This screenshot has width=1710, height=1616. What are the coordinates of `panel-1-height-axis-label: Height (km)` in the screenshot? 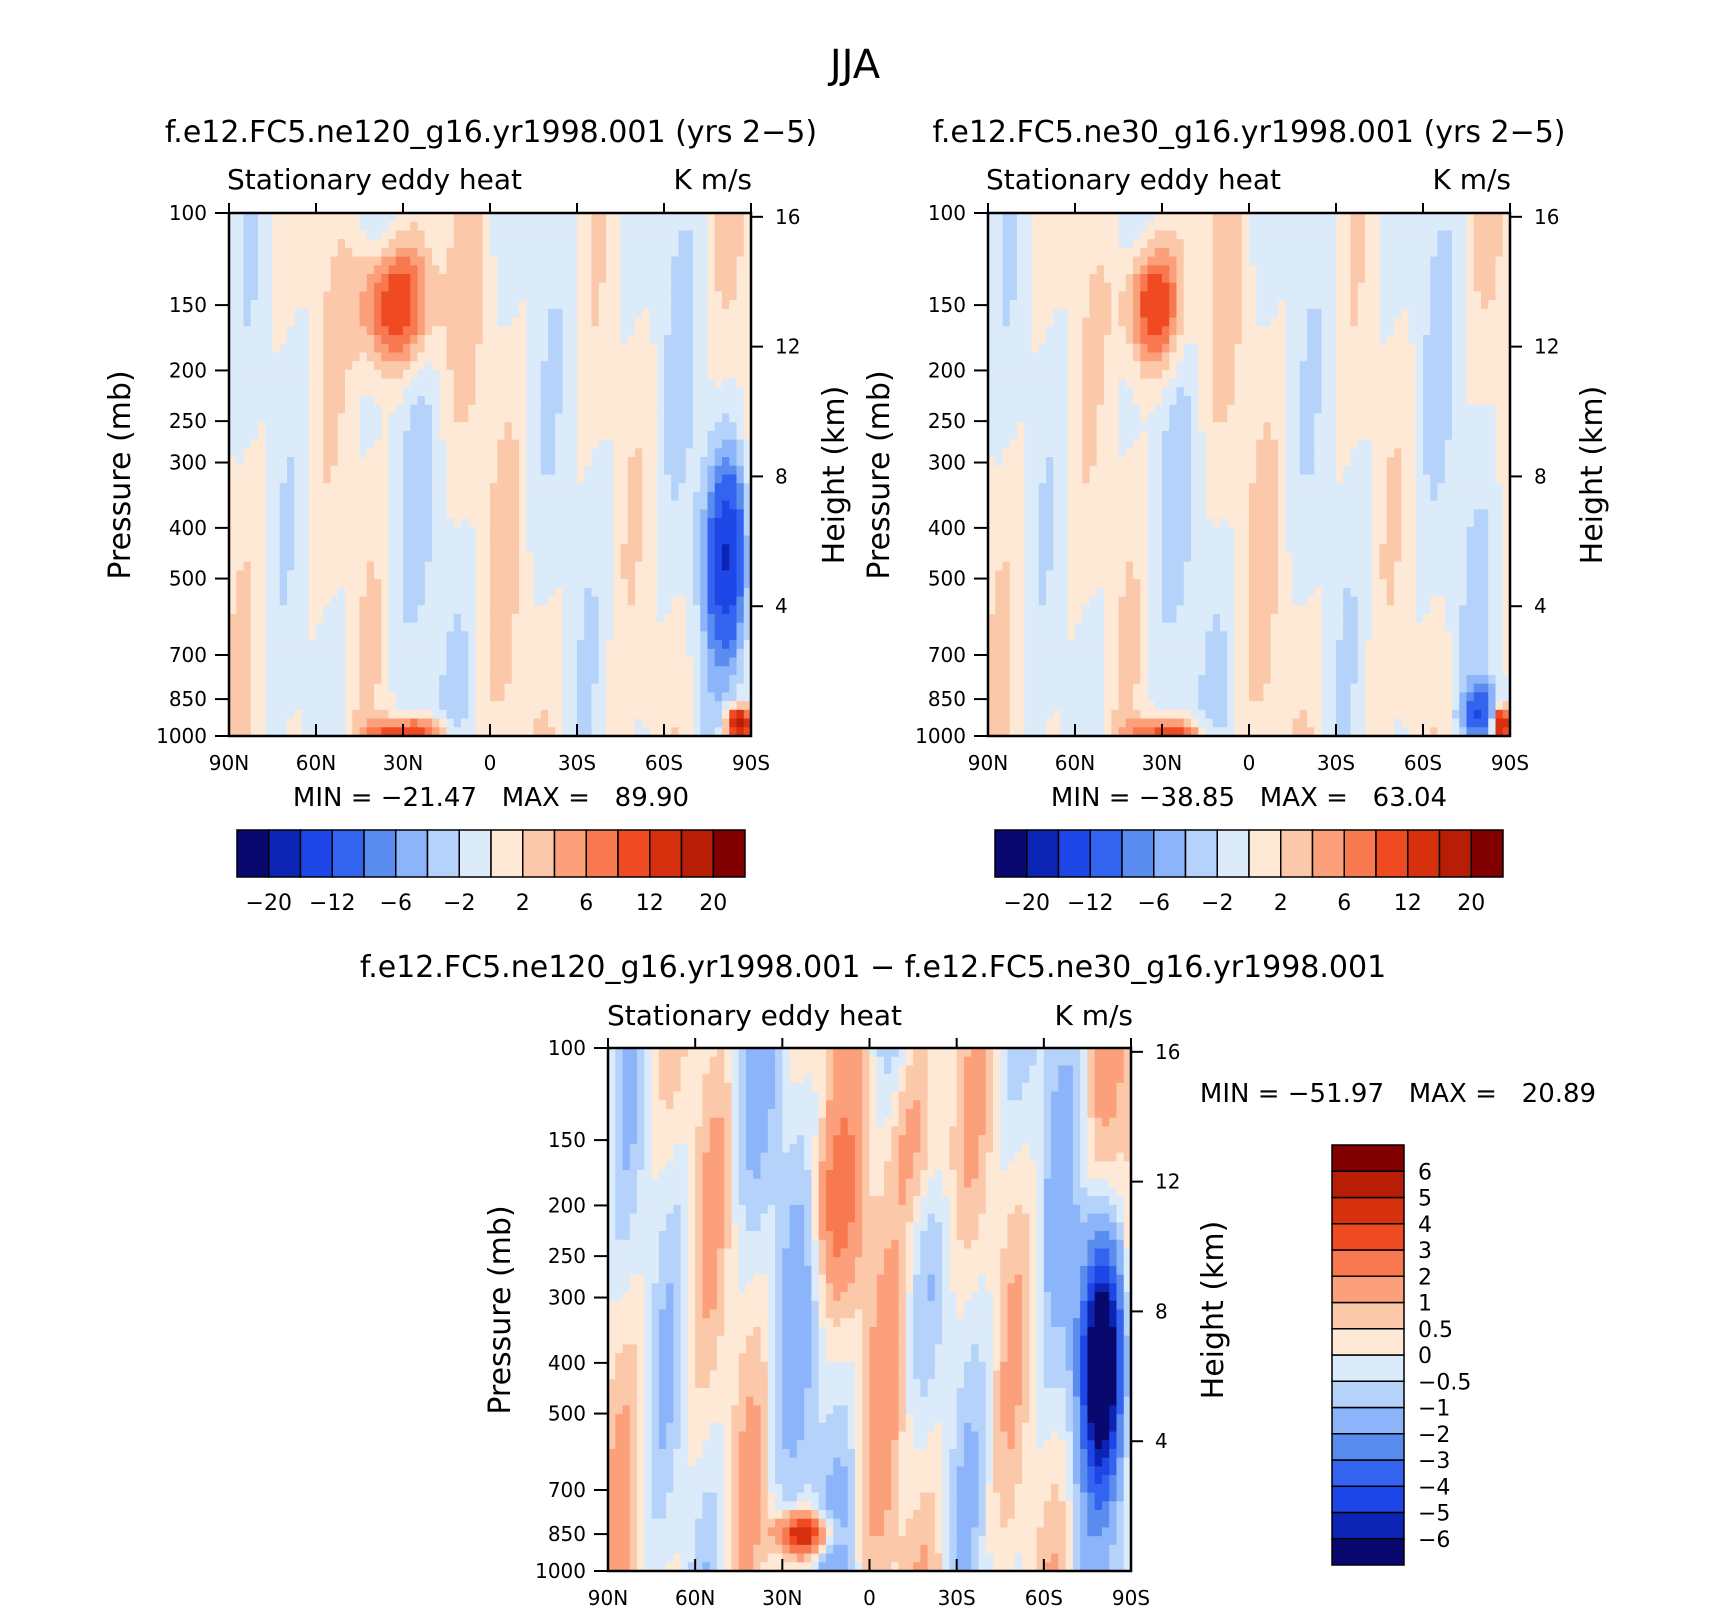 It's located at (834, 475).